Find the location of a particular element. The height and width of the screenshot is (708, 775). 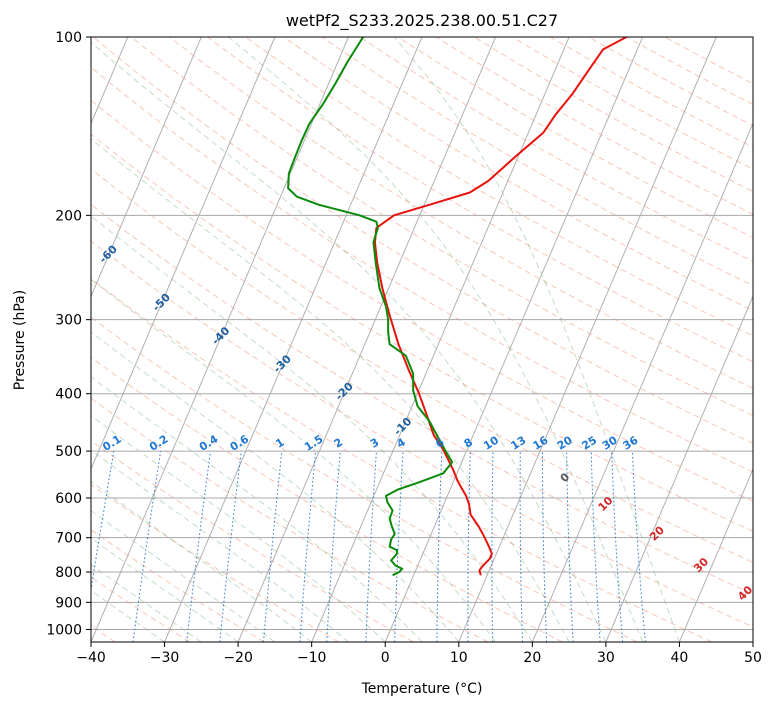

mixing-ratio-label: 0.6 is located at coordinates (240, 443).